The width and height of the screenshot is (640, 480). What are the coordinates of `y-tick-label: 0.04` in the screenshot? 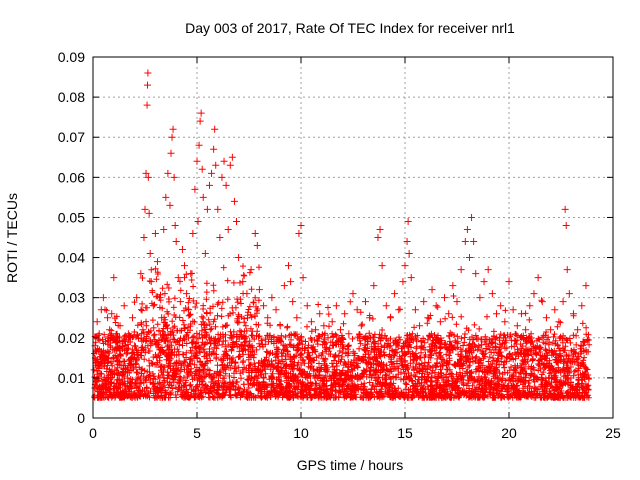 It's located at (71, 258).